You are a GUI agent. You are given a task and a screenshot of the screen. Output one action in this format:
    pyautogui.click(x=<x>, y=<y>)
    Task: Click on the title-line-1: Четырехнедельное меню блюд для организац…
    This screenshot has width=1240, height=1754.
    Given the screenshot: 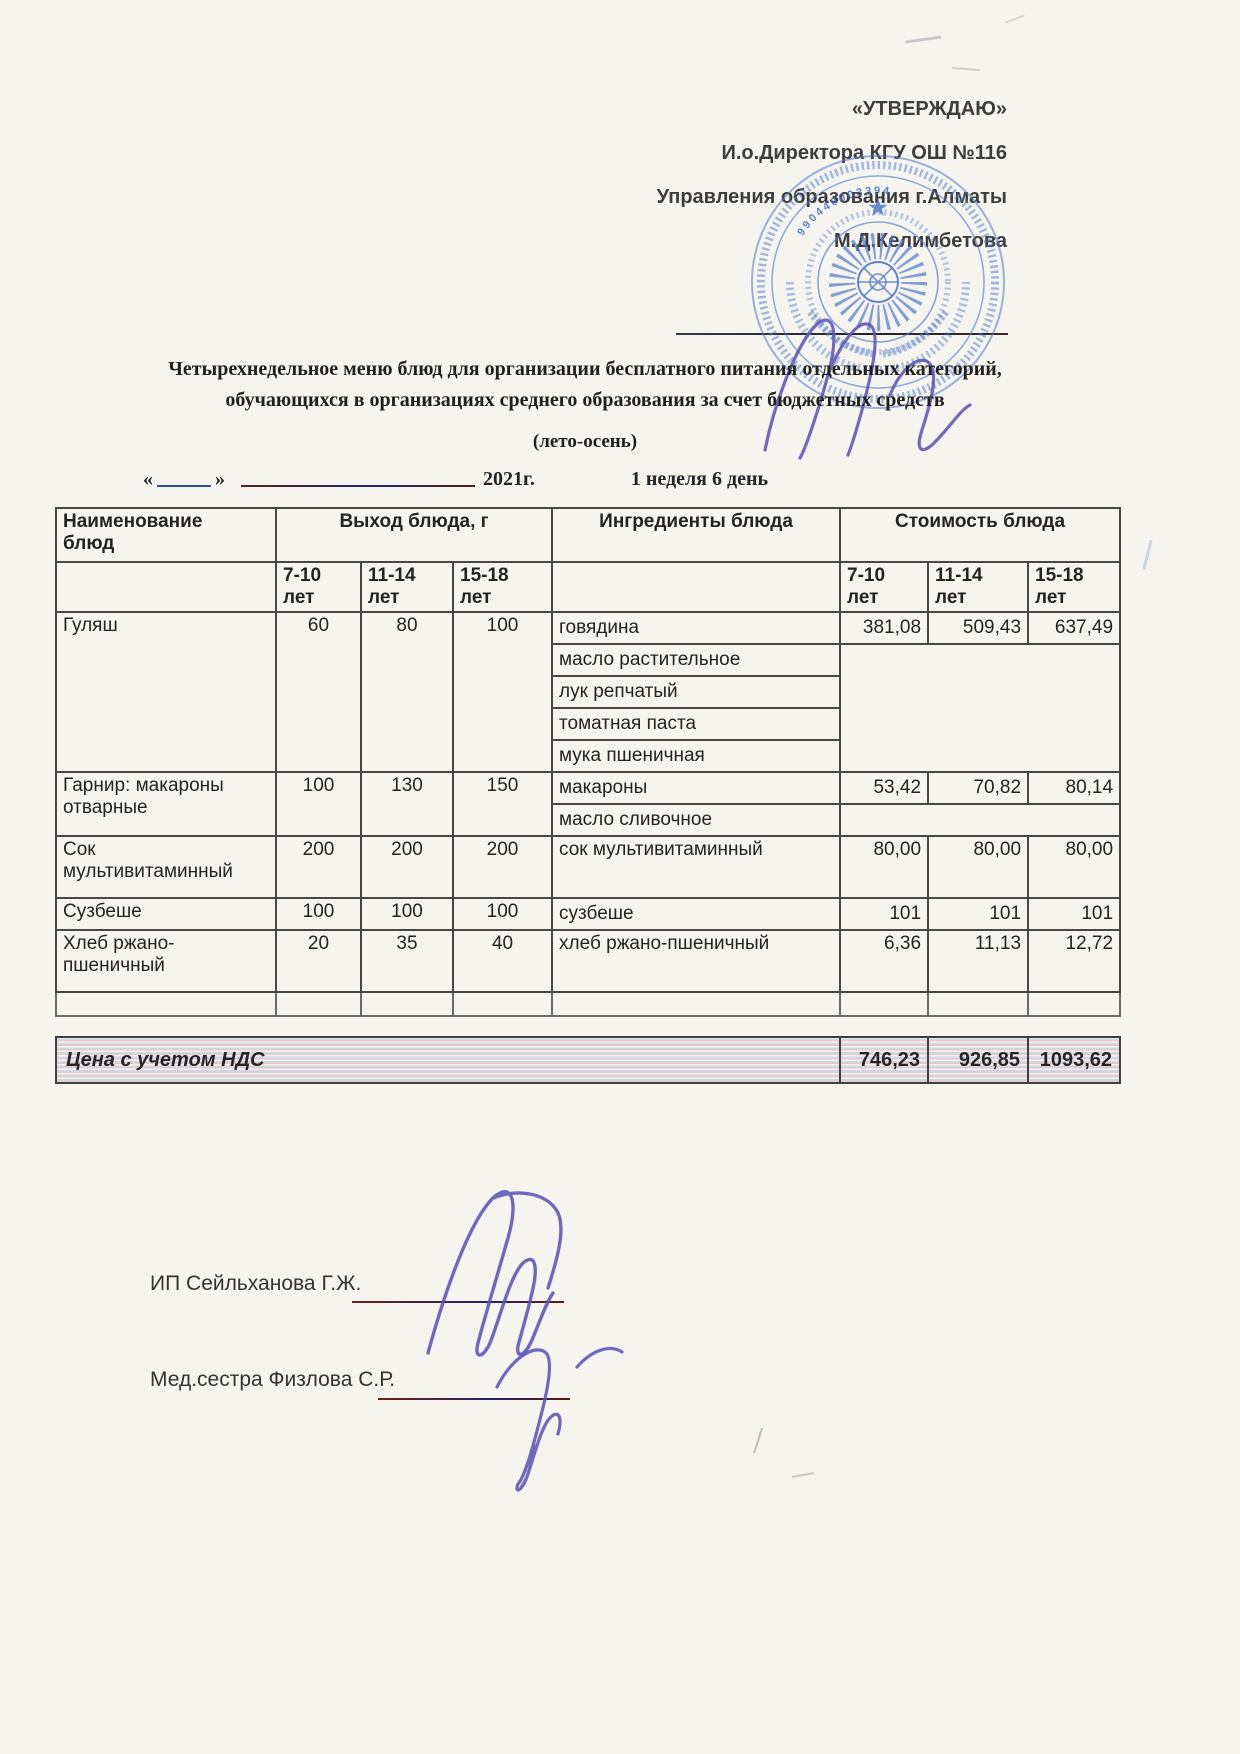 What is the action you would take?
    pyautogui.click(x=585, y=369)
    